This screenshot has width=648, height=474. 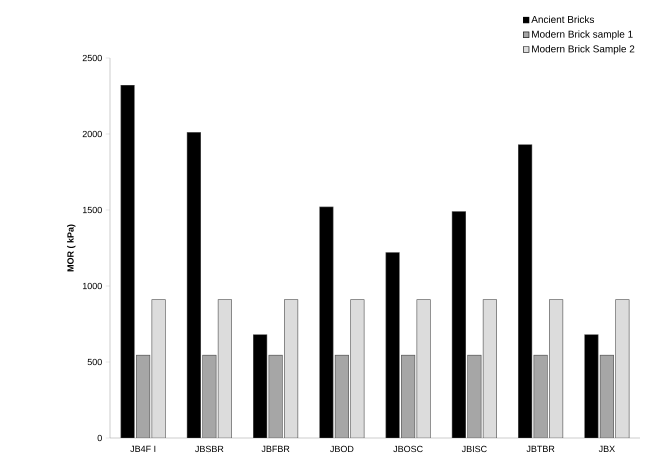 What do you see at coordinates (143, 449) in the screenshot?
I see `x-tick-label: JB4F I` at bounding box center [143, 449].